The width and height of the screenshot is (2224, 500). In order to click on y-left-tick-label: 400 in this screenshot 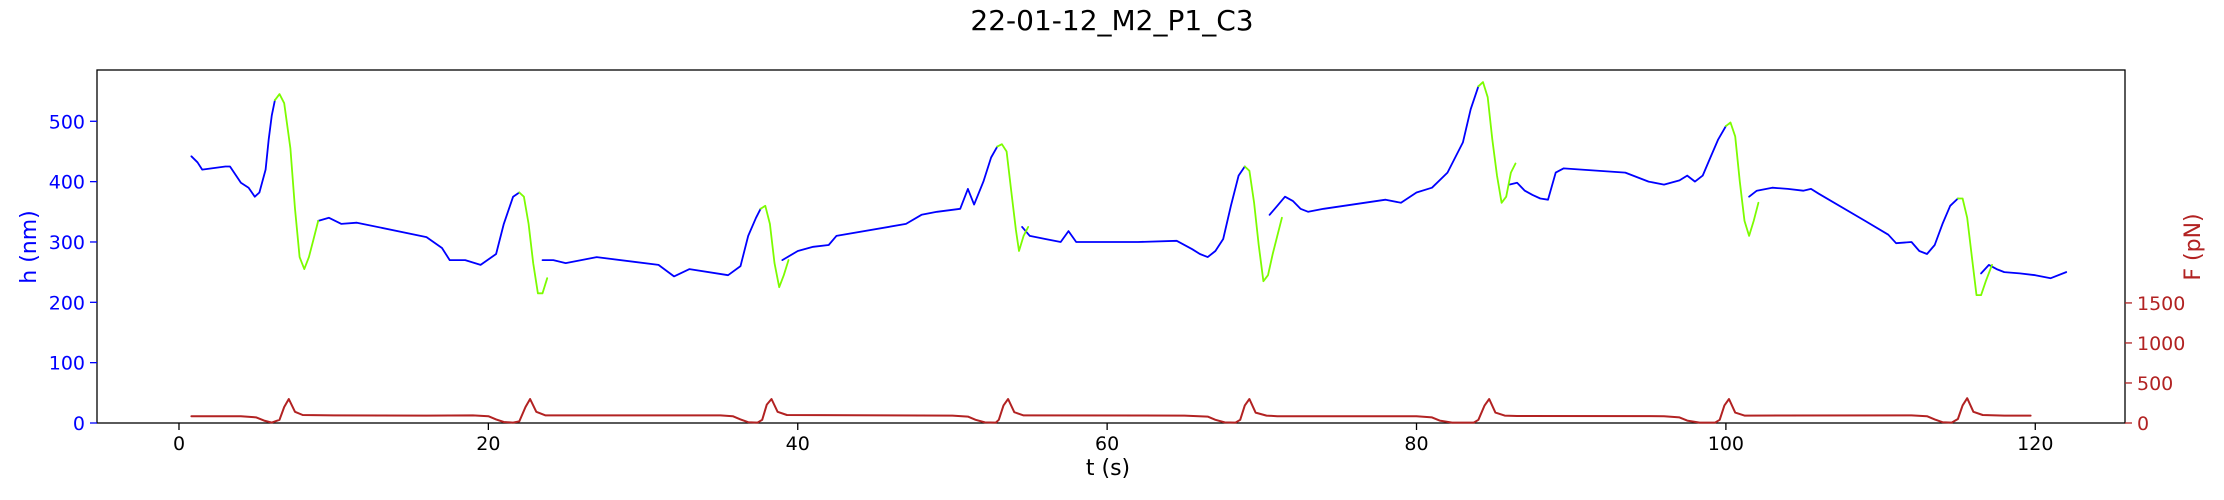, I will do `click(67, 183)`.